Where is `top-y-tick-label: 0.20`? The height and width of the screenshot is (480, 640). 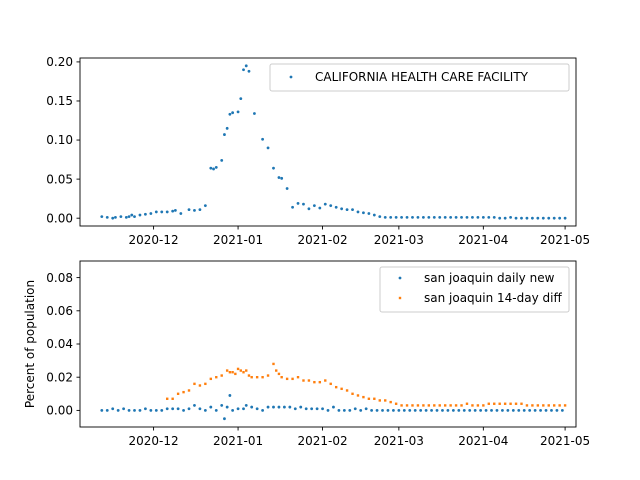 top-y-tick-label: 0.20 is located at coordinates (59, 62).